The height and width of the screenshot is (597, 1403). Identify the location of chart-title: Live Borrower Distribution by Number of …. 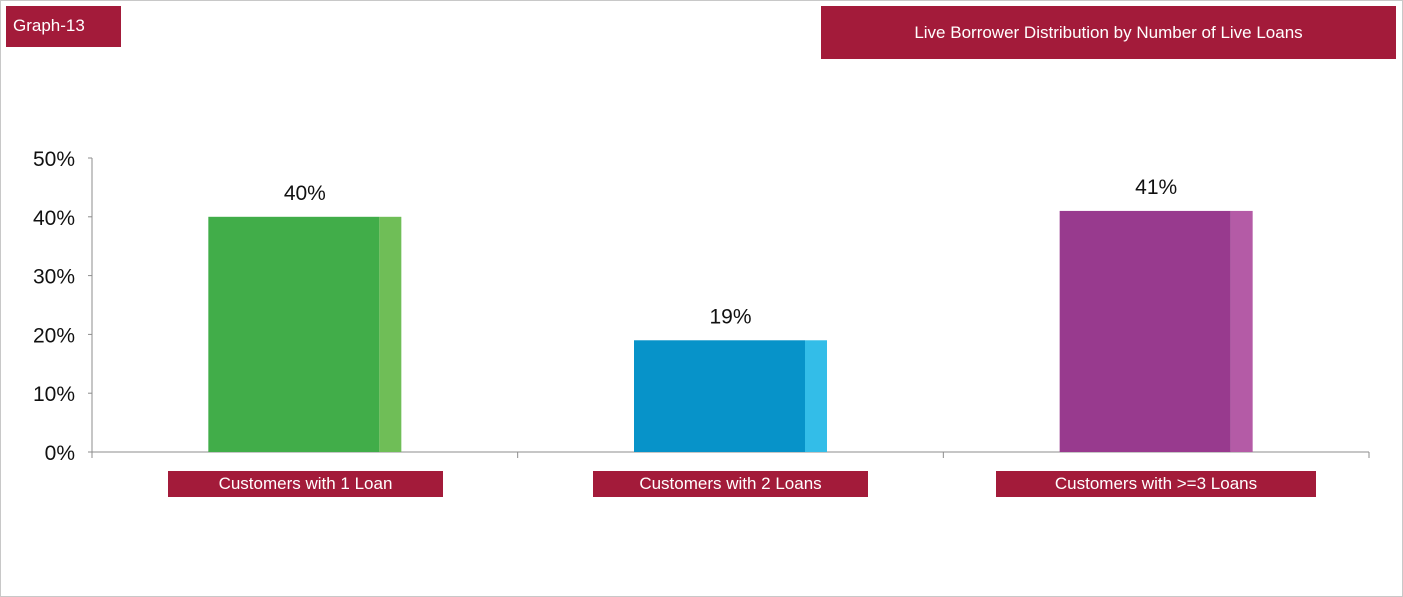
(1108, 32).